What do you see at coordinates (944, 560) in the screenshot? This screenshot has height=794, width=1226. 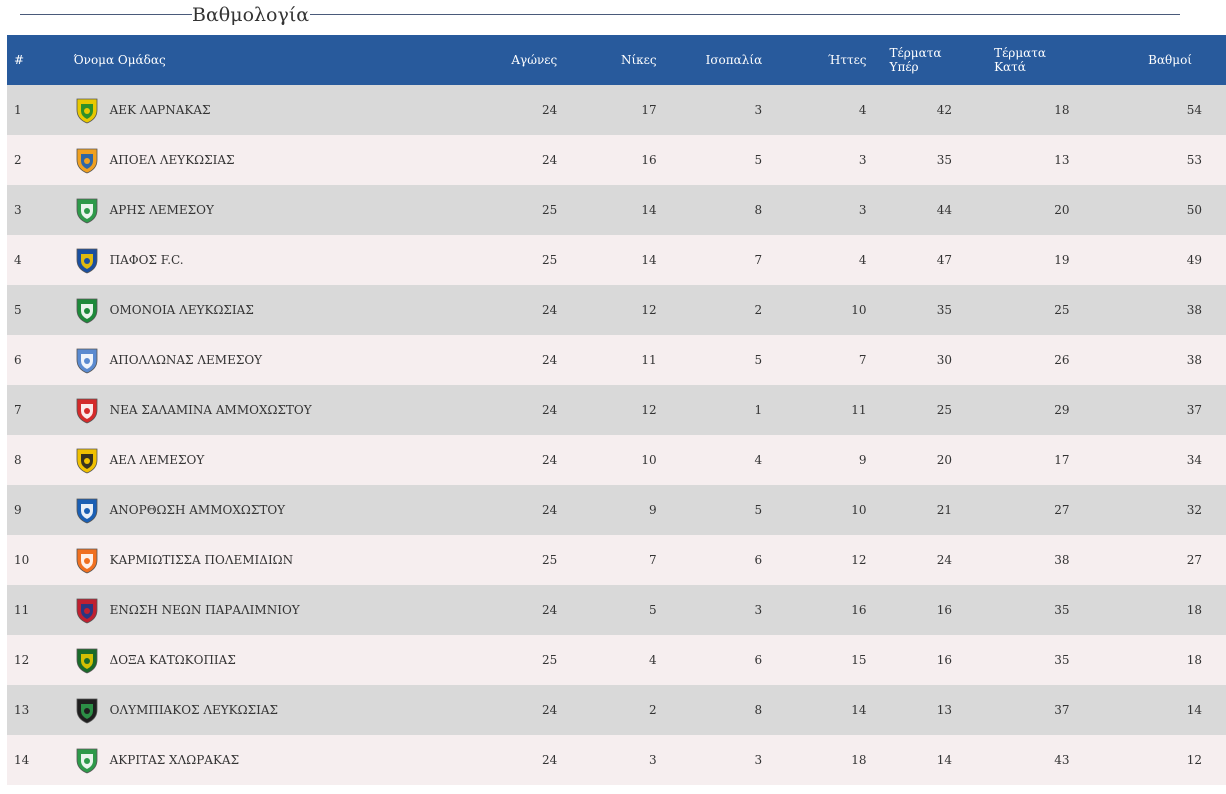 I see `cell-goals-for: 24` at bounding box center [944, 560].